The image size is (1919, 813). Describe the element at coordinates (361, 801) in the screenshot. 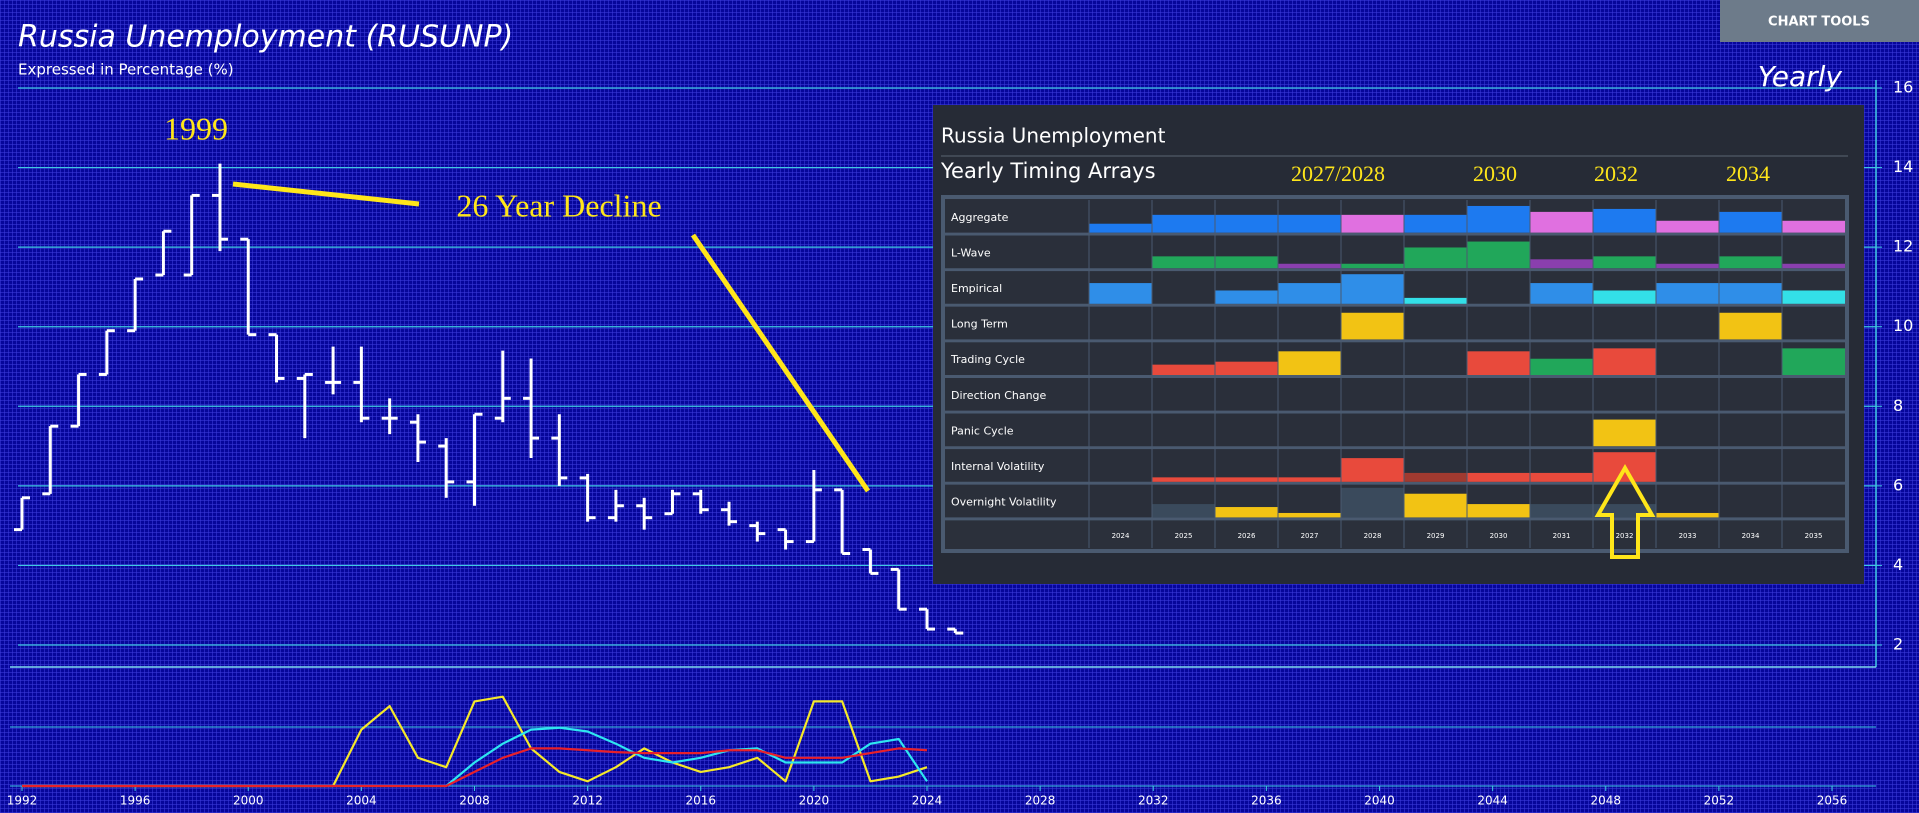

I see `x-tick-label: 2004` at that location.